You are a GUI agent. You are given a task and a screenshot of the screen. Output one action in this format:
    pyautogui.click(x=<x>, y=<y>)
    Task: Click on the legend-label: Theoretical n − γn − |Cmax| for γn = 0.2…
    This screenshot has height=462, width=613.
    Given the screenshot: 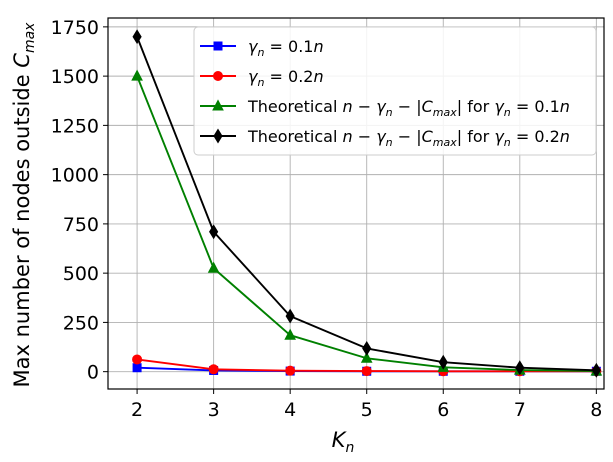 What is the action you would take?
    pyautogui.click(x=408, y=138)
    